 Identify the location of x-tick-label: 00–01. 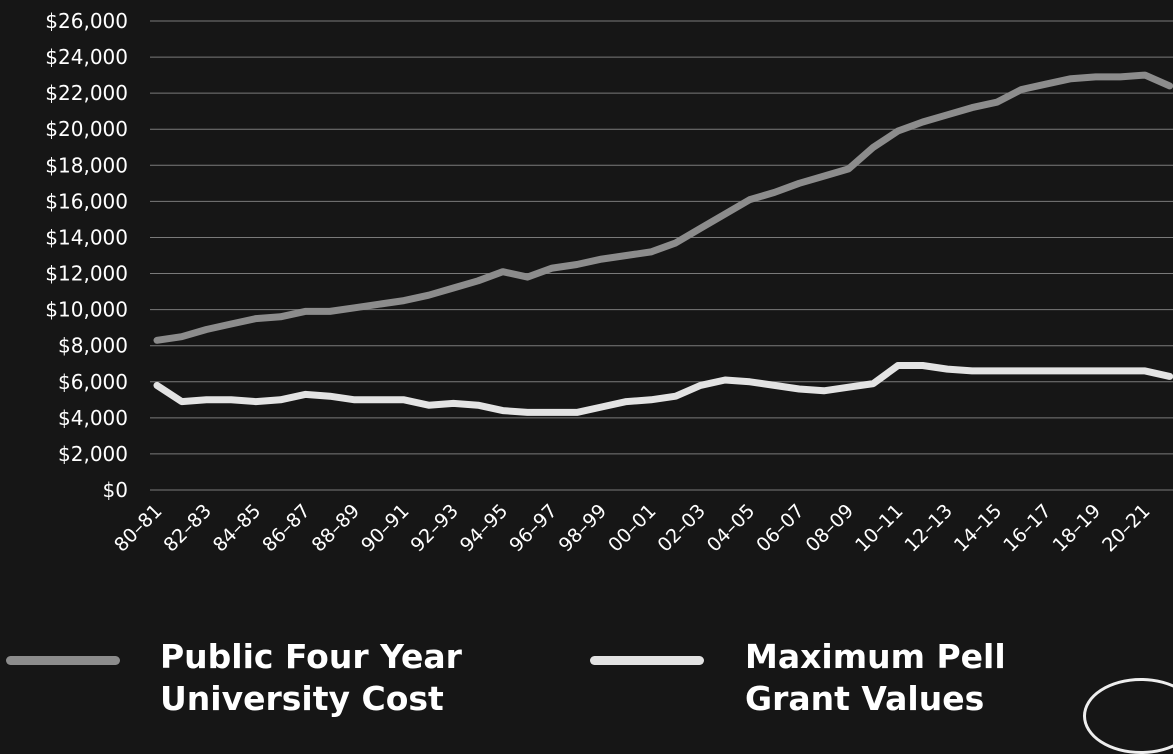
(632, 528).